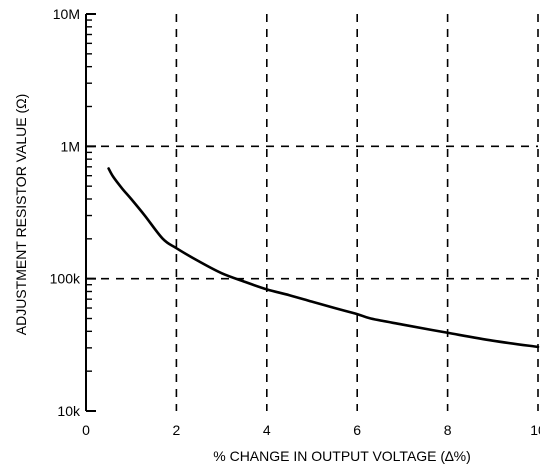 Image resolution: width=540 pixels, height=465 pixels. I want to click on x-tick-label: 6, so click(357, 430).